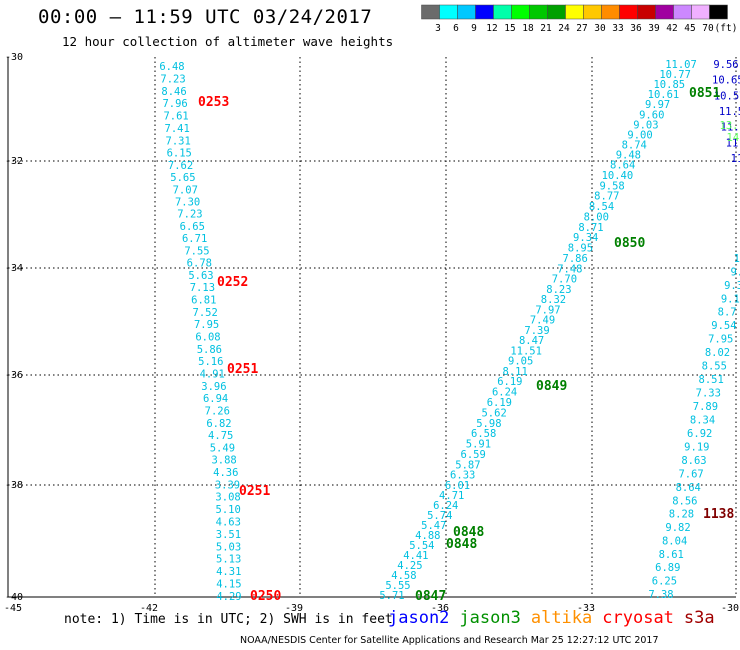 The height and width of the screenshot is (650, 740). Describe the element at coordinates (531, 341) in the screenshot. I see `wave-height-label: 8.47` at that location.